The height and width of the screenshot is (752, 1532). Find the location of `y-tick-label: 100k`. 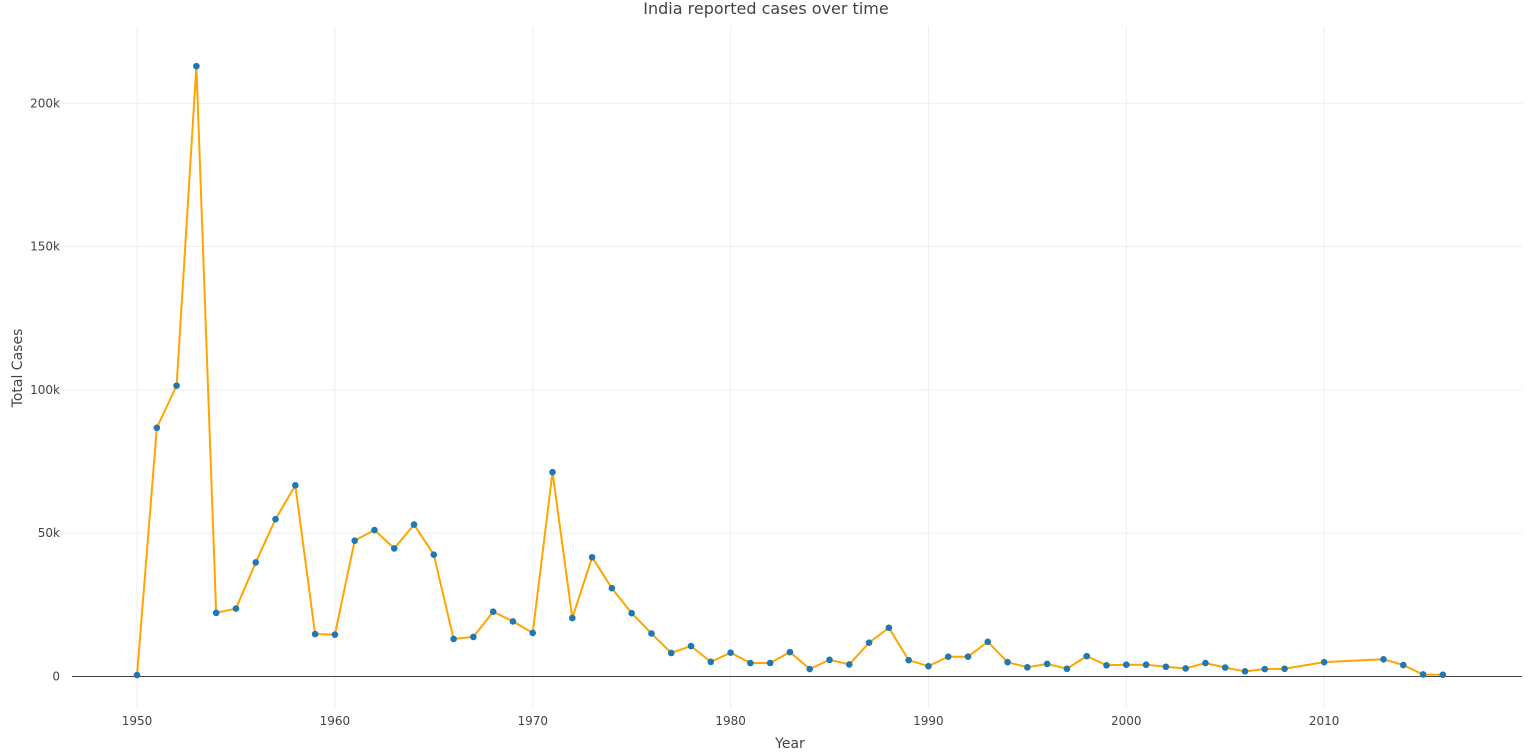

y-tick-label: 100k is located at coordinates (45, 390).